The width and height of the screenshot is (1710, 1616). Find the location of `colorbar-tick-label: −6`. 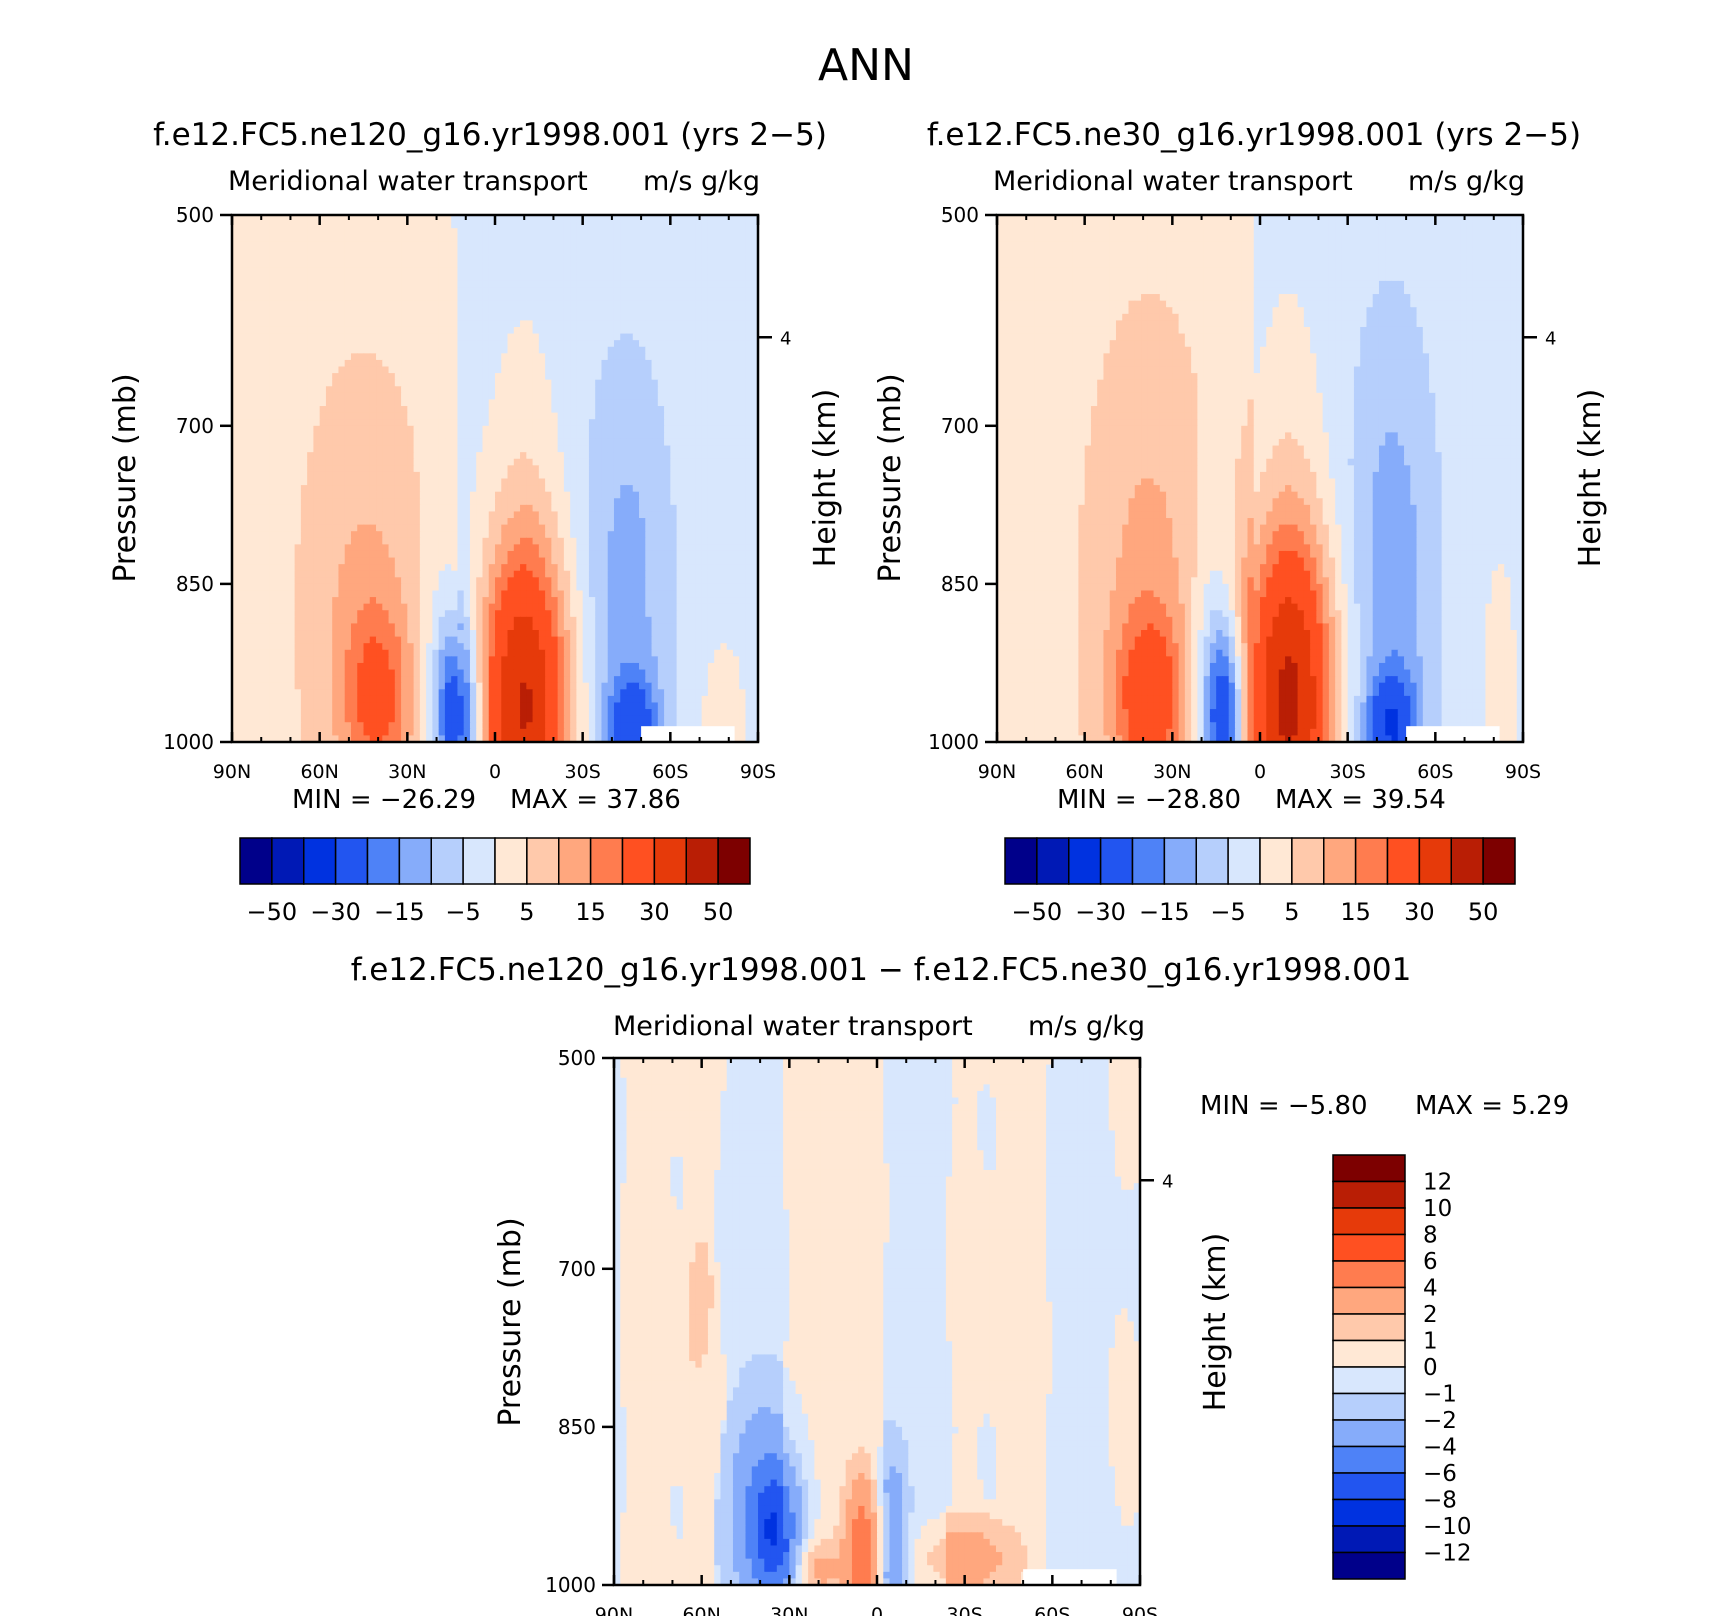

colorbar-tick-label: −6 is located at coordinates (1440, 1474).